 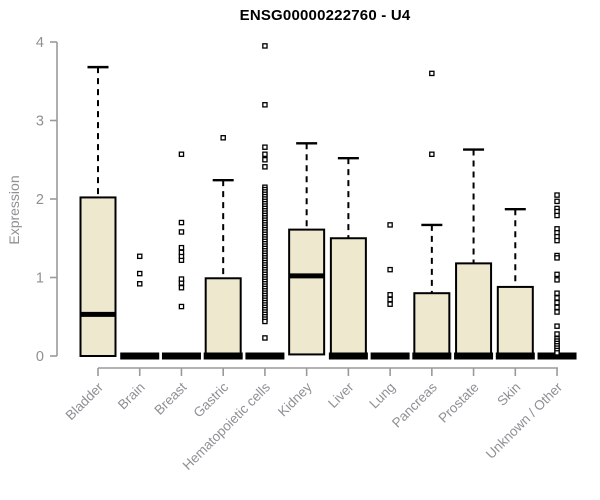 What do you see at coordinates (382, 396) in the screenshot?
I see `x-tick-label-lung: Lung` at bounding box center [382, 396].